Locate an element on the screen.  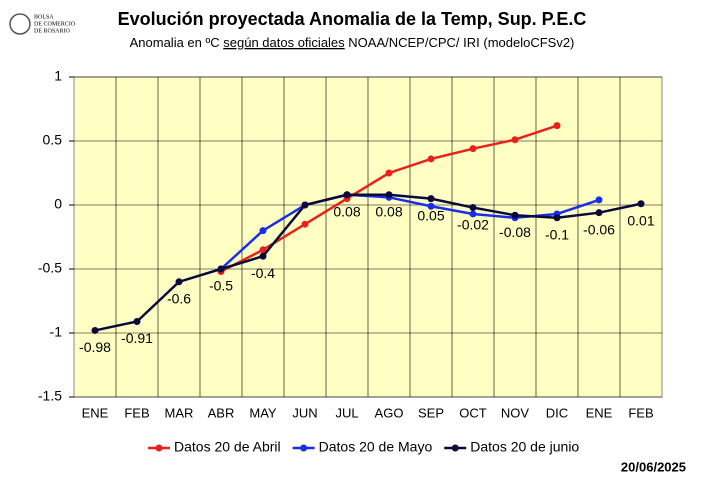
data-label: -0.02 is located at coordinates (473, 224).